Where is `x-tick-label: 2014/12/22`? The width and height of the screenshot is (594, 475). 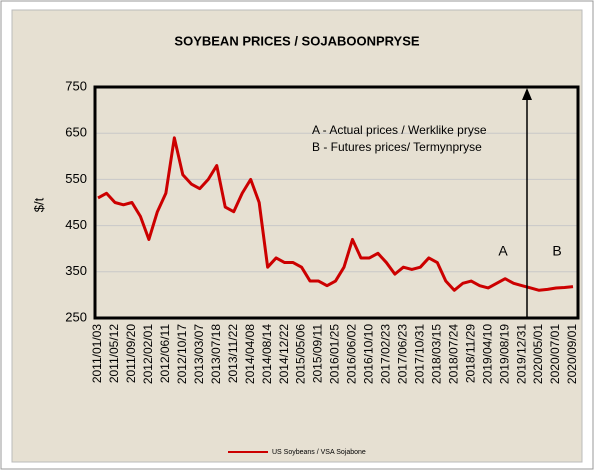
x-tick-label: 2014/12/22 is located at coordinates (284, 354).